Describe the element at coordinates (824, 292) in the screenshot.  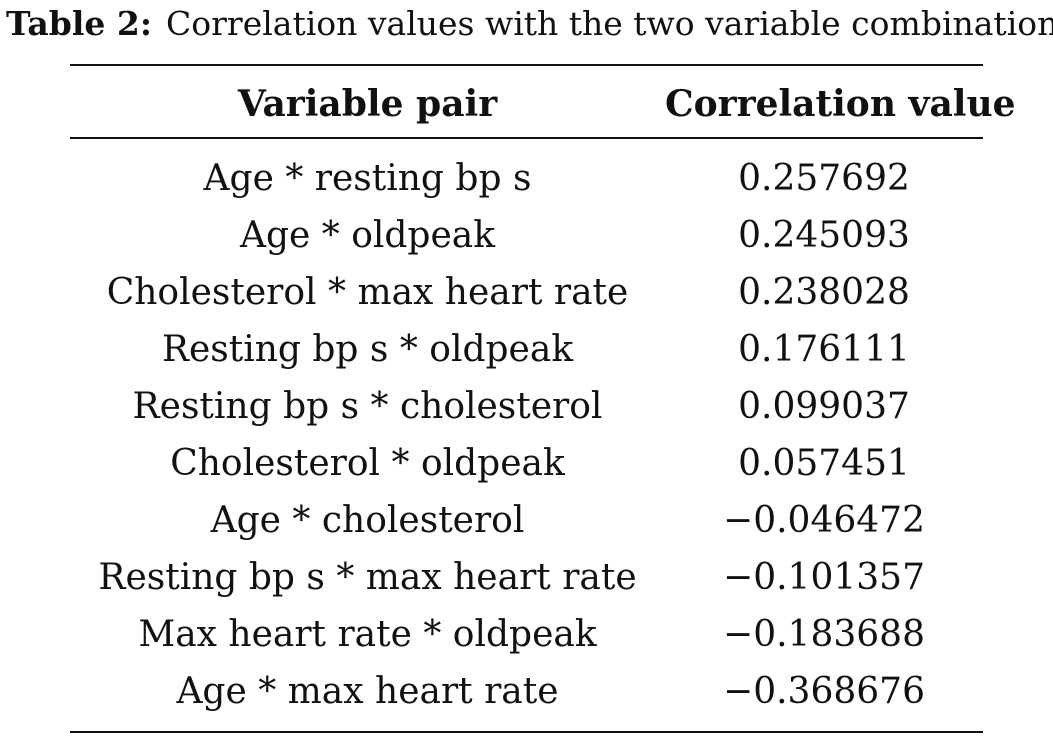
I see `correlation-value-cell: 0.238028` at that location.